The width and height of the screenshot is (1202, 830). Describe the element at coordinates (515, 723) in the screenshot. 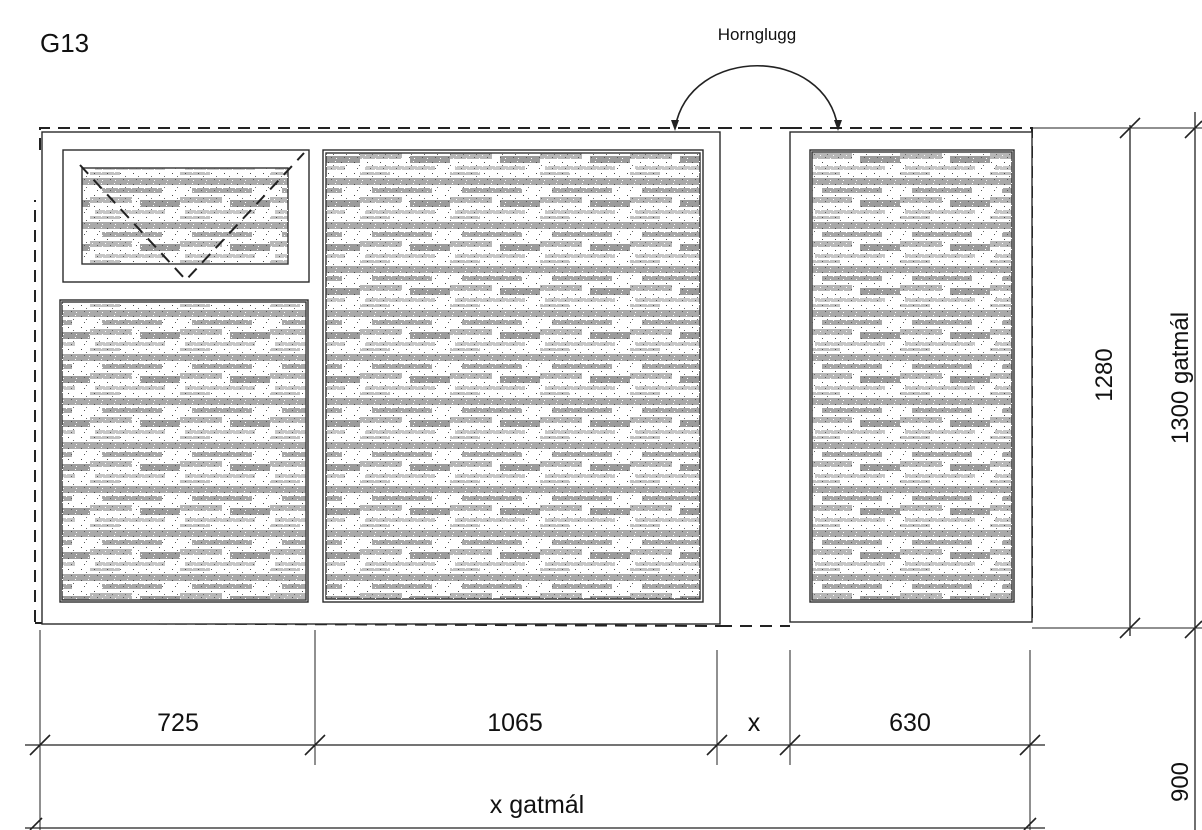

I see `dimension-width-middle: 1065` at that location.